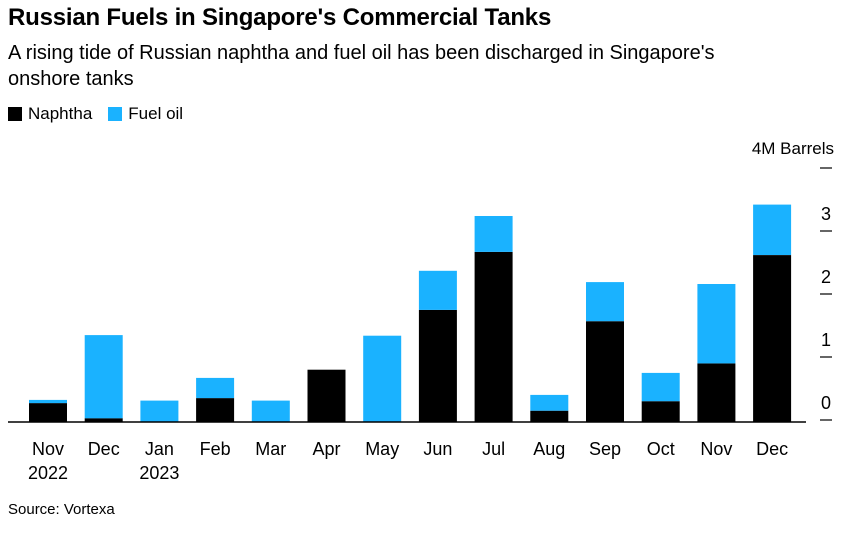 Image resolution: width=849 pixels, height=537 pixels. I want to click on legend-item-fuel-oil: Fuel oil, so click(145, 114).